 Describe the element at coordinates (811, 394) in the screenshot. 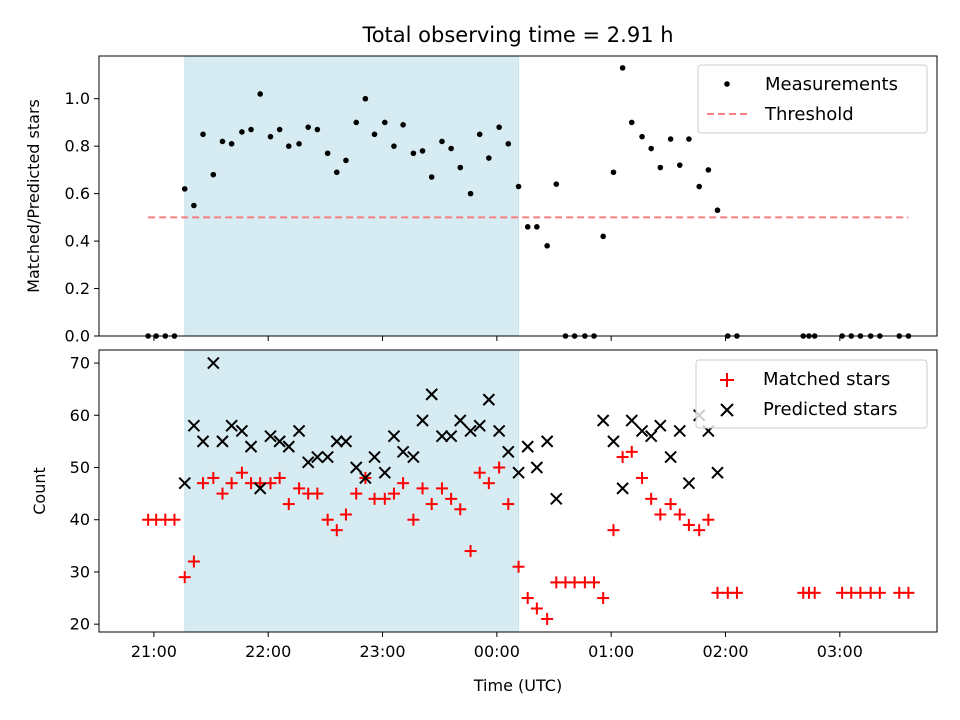

I see `bottom-legend-box` at that location.